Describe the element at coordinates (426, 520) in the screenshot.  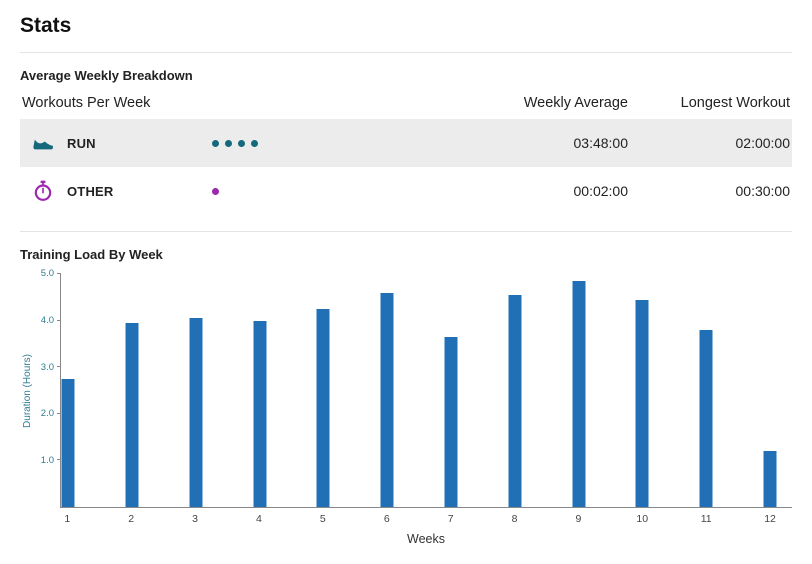
I see `x-axis: 1 2 3 4 5 6 7 8 9 10 11 12` at that location.